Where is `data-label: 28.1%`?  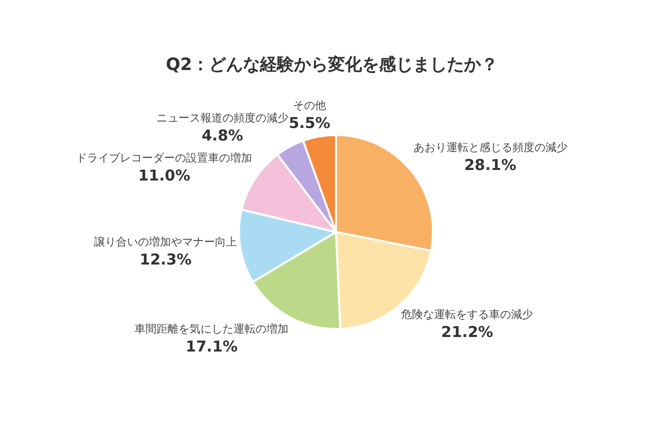 data-label: 28.1% is located at coordinates (490, 165).